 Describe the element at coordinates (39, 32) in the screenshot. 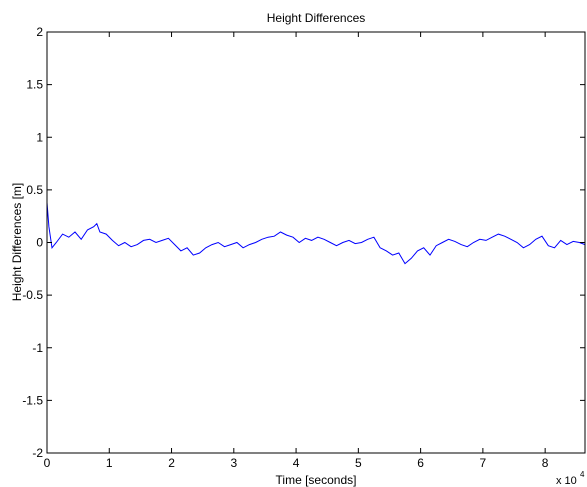

I see `y-tick-label: 2` at that location.